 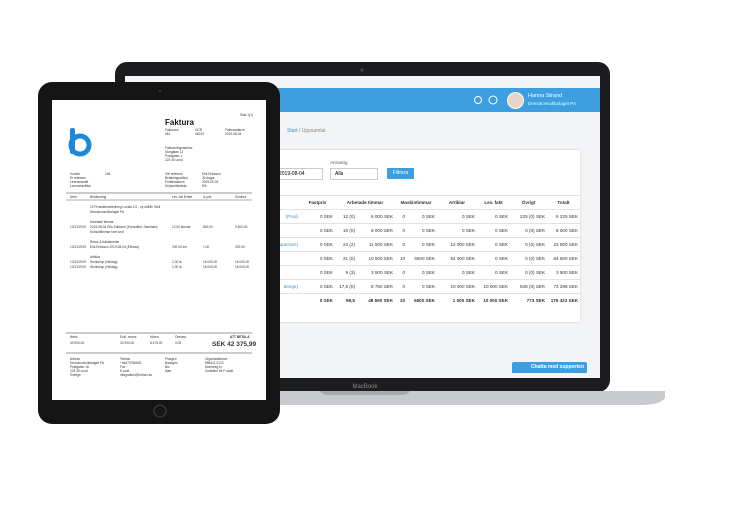 I want to click on total-value: 33 900,00, so click(x=127, y=343).